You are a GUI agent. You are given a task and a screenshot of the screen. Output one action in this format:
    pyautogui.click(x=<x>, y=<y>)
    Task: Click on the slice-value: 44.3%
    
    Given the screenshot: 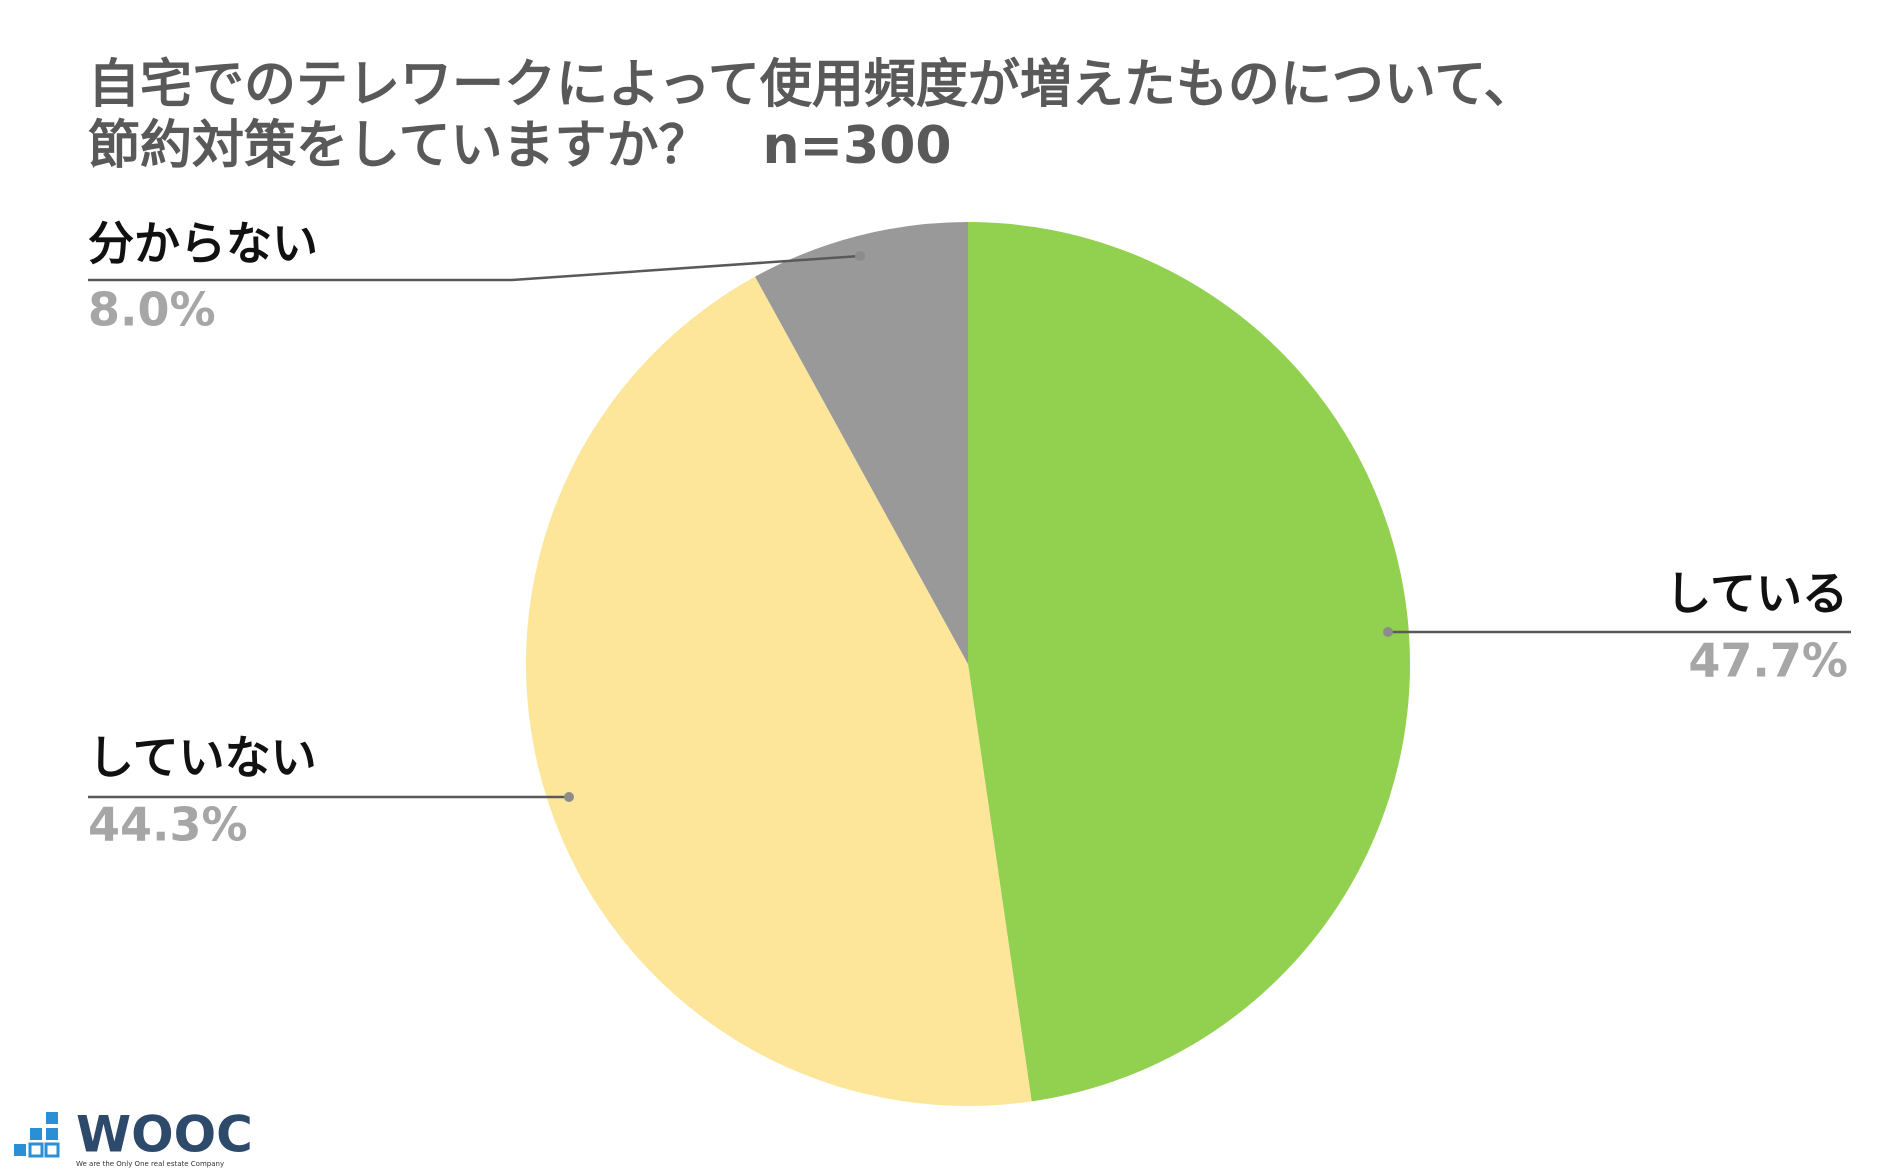 What is the action you would take?
    pyautogui.click(x=168, y=825)
    